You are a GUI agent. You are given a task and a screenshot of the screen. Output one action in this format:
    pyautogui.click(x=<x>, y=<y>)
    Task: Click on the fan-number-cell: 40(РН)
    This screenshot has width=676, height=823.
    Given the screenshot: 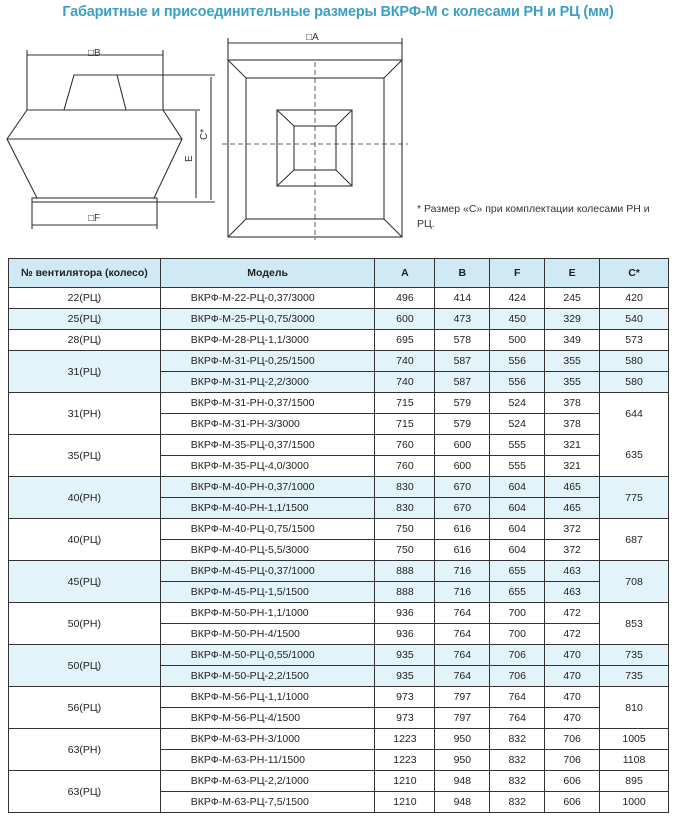 What is the action you would take?
    pyautogui.click(x=84, y=497)
    